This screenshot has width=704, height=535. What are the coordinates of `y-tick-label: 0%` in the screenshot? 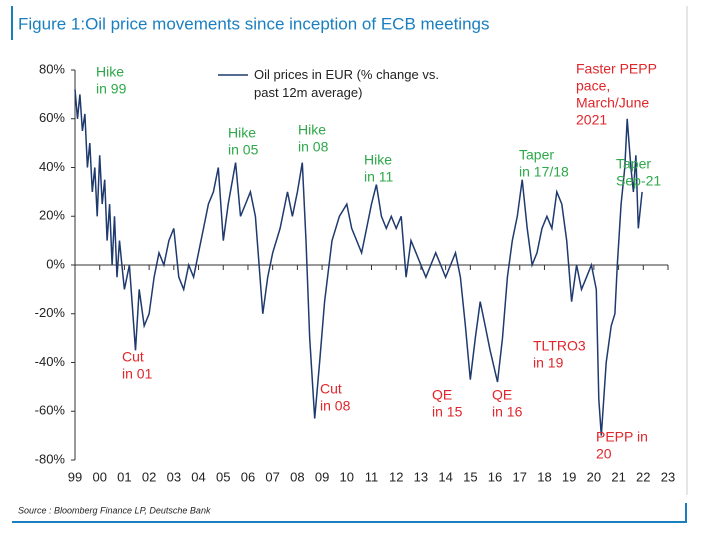 It's located at (55, 263).